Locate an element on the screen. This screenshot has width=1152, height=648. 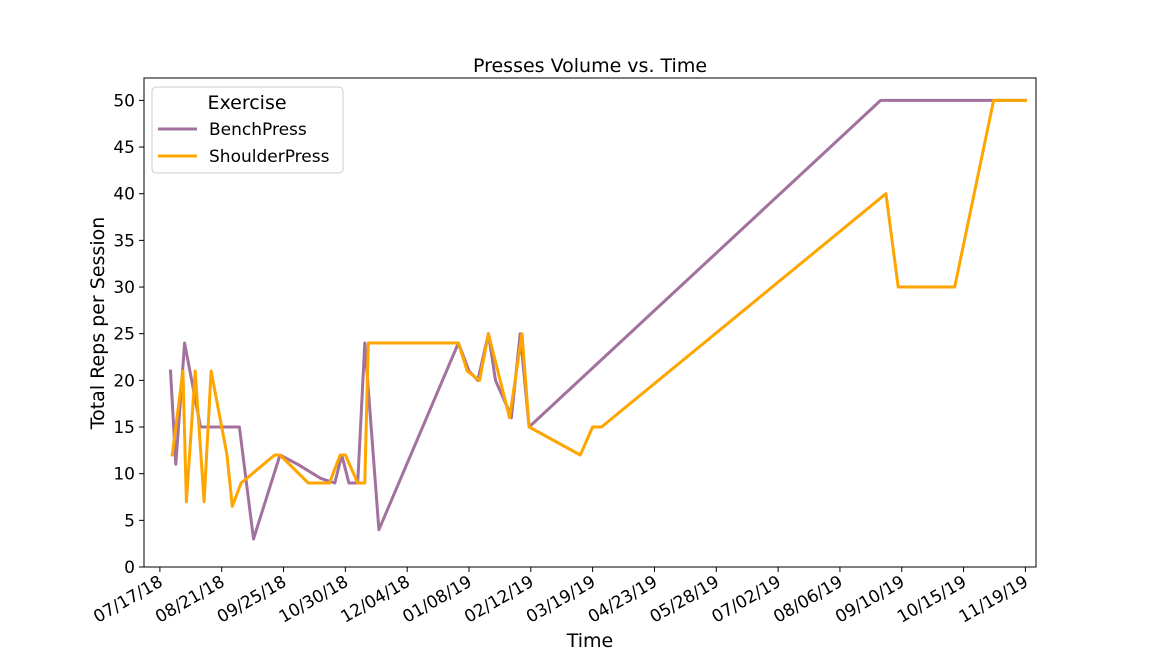
y-axis-label: Total Reps per Session is located at coordinates (98, 324).